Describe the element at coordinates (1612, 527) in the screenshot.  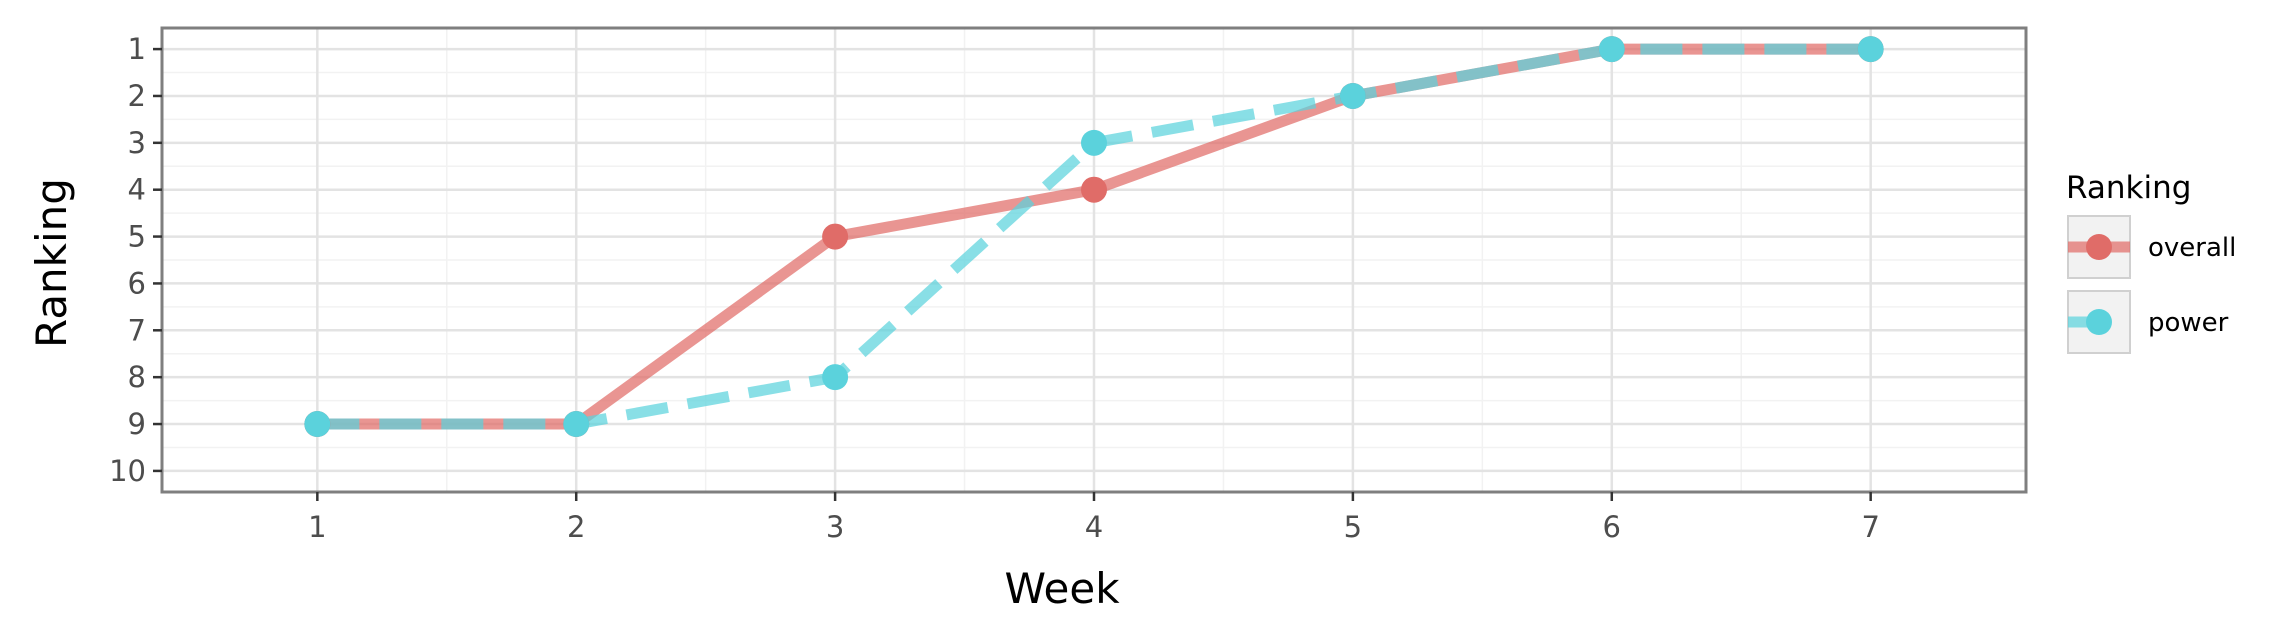
I see `x-tick-label: 6` at that location.